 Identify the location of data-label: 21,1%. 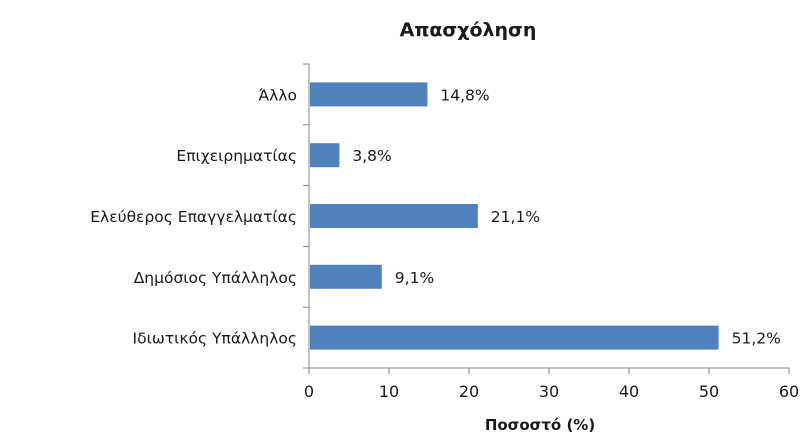
(515, 217).